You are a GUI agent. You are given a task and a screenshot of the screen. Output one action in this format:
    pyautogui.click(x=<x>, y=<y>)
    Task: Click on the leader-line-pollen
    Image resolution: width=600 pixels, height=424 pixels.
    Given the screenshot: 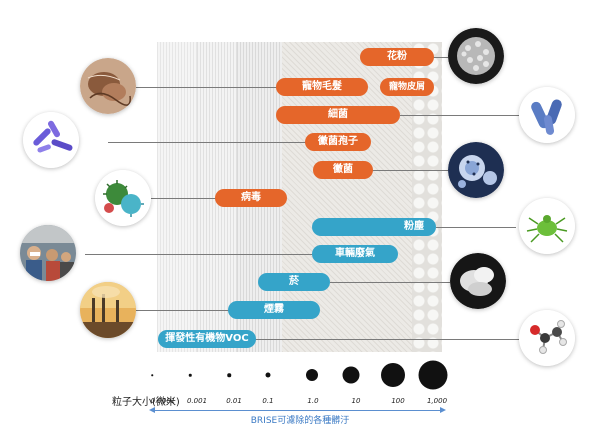 What is the action you would take?
    pyautogui.click(x=447, y=57)
    